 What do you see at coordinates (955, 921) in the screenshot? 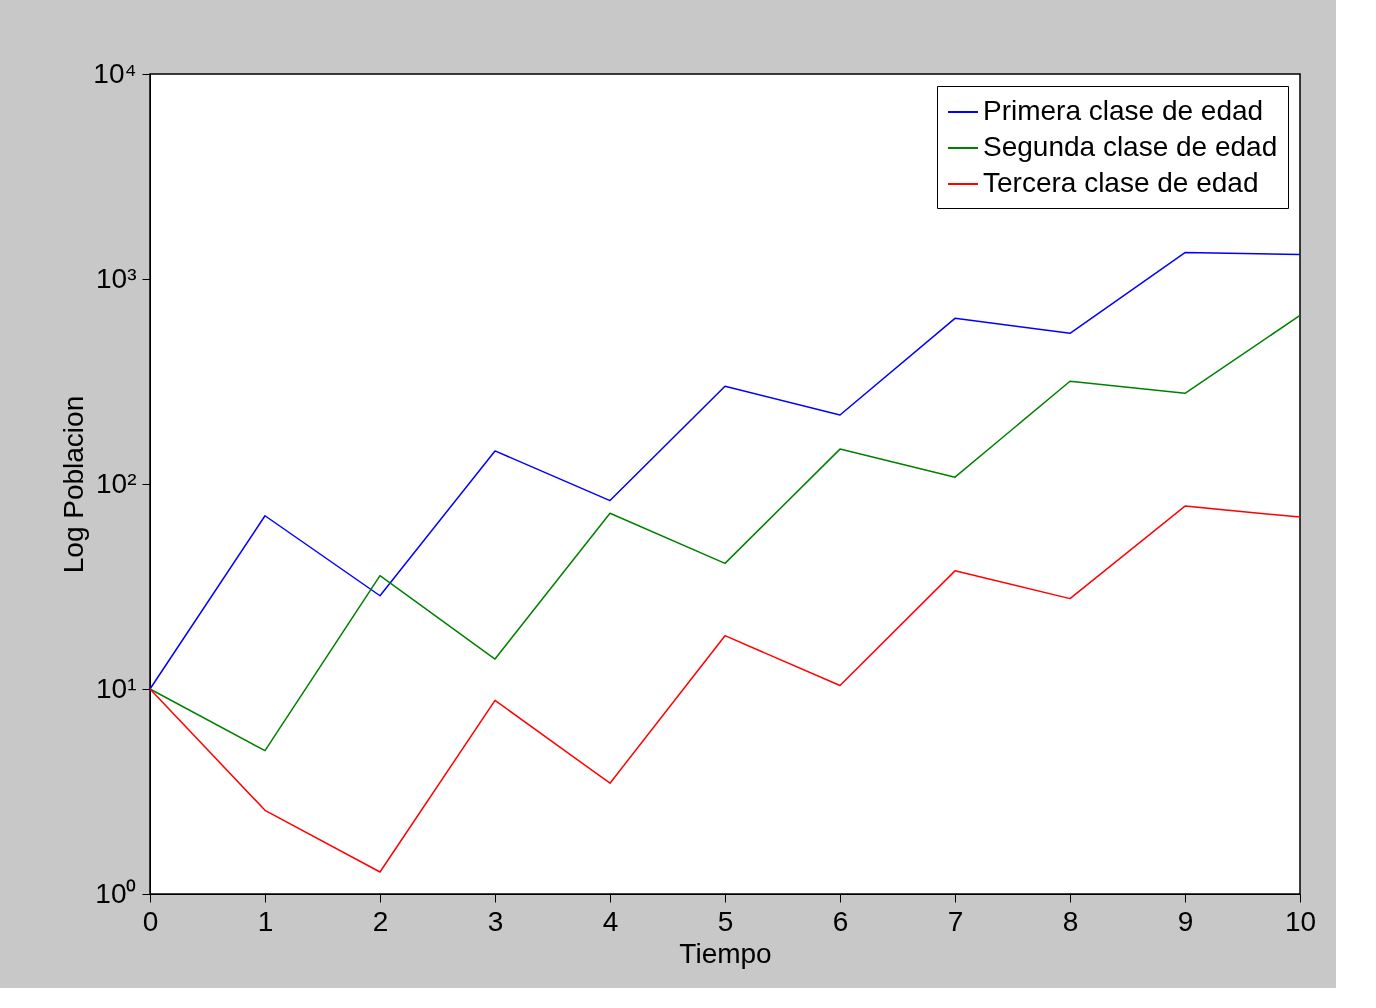
I see `x-tick-label: 7` at bounding box center [955, 921].